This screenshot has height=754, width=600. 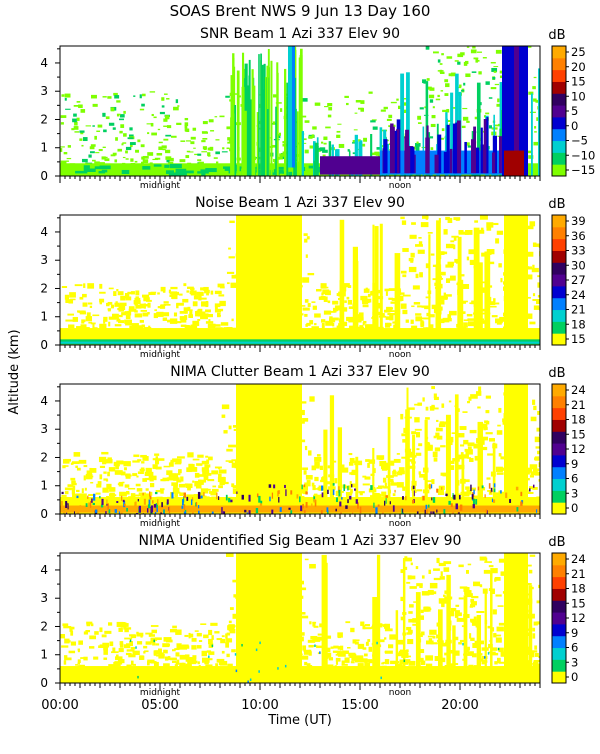 I want to click on colorbar-tick-label: −5, so click(x=579, y=141).